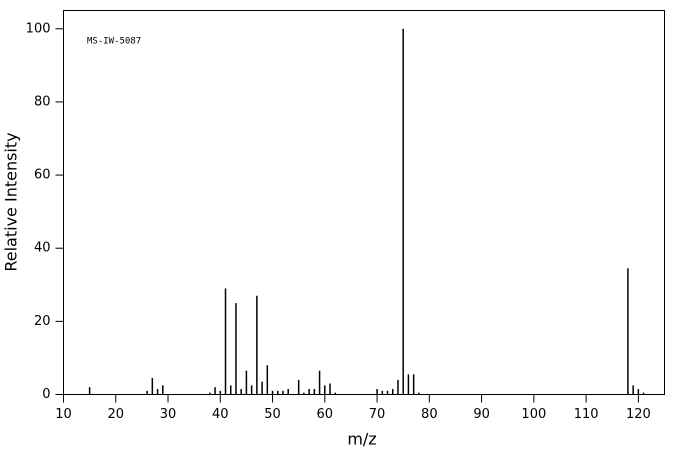  What do you see at coordinates (115, 414) in the screenshot?
I see `x-tick-label: 20` at bounding box center [115, 414].